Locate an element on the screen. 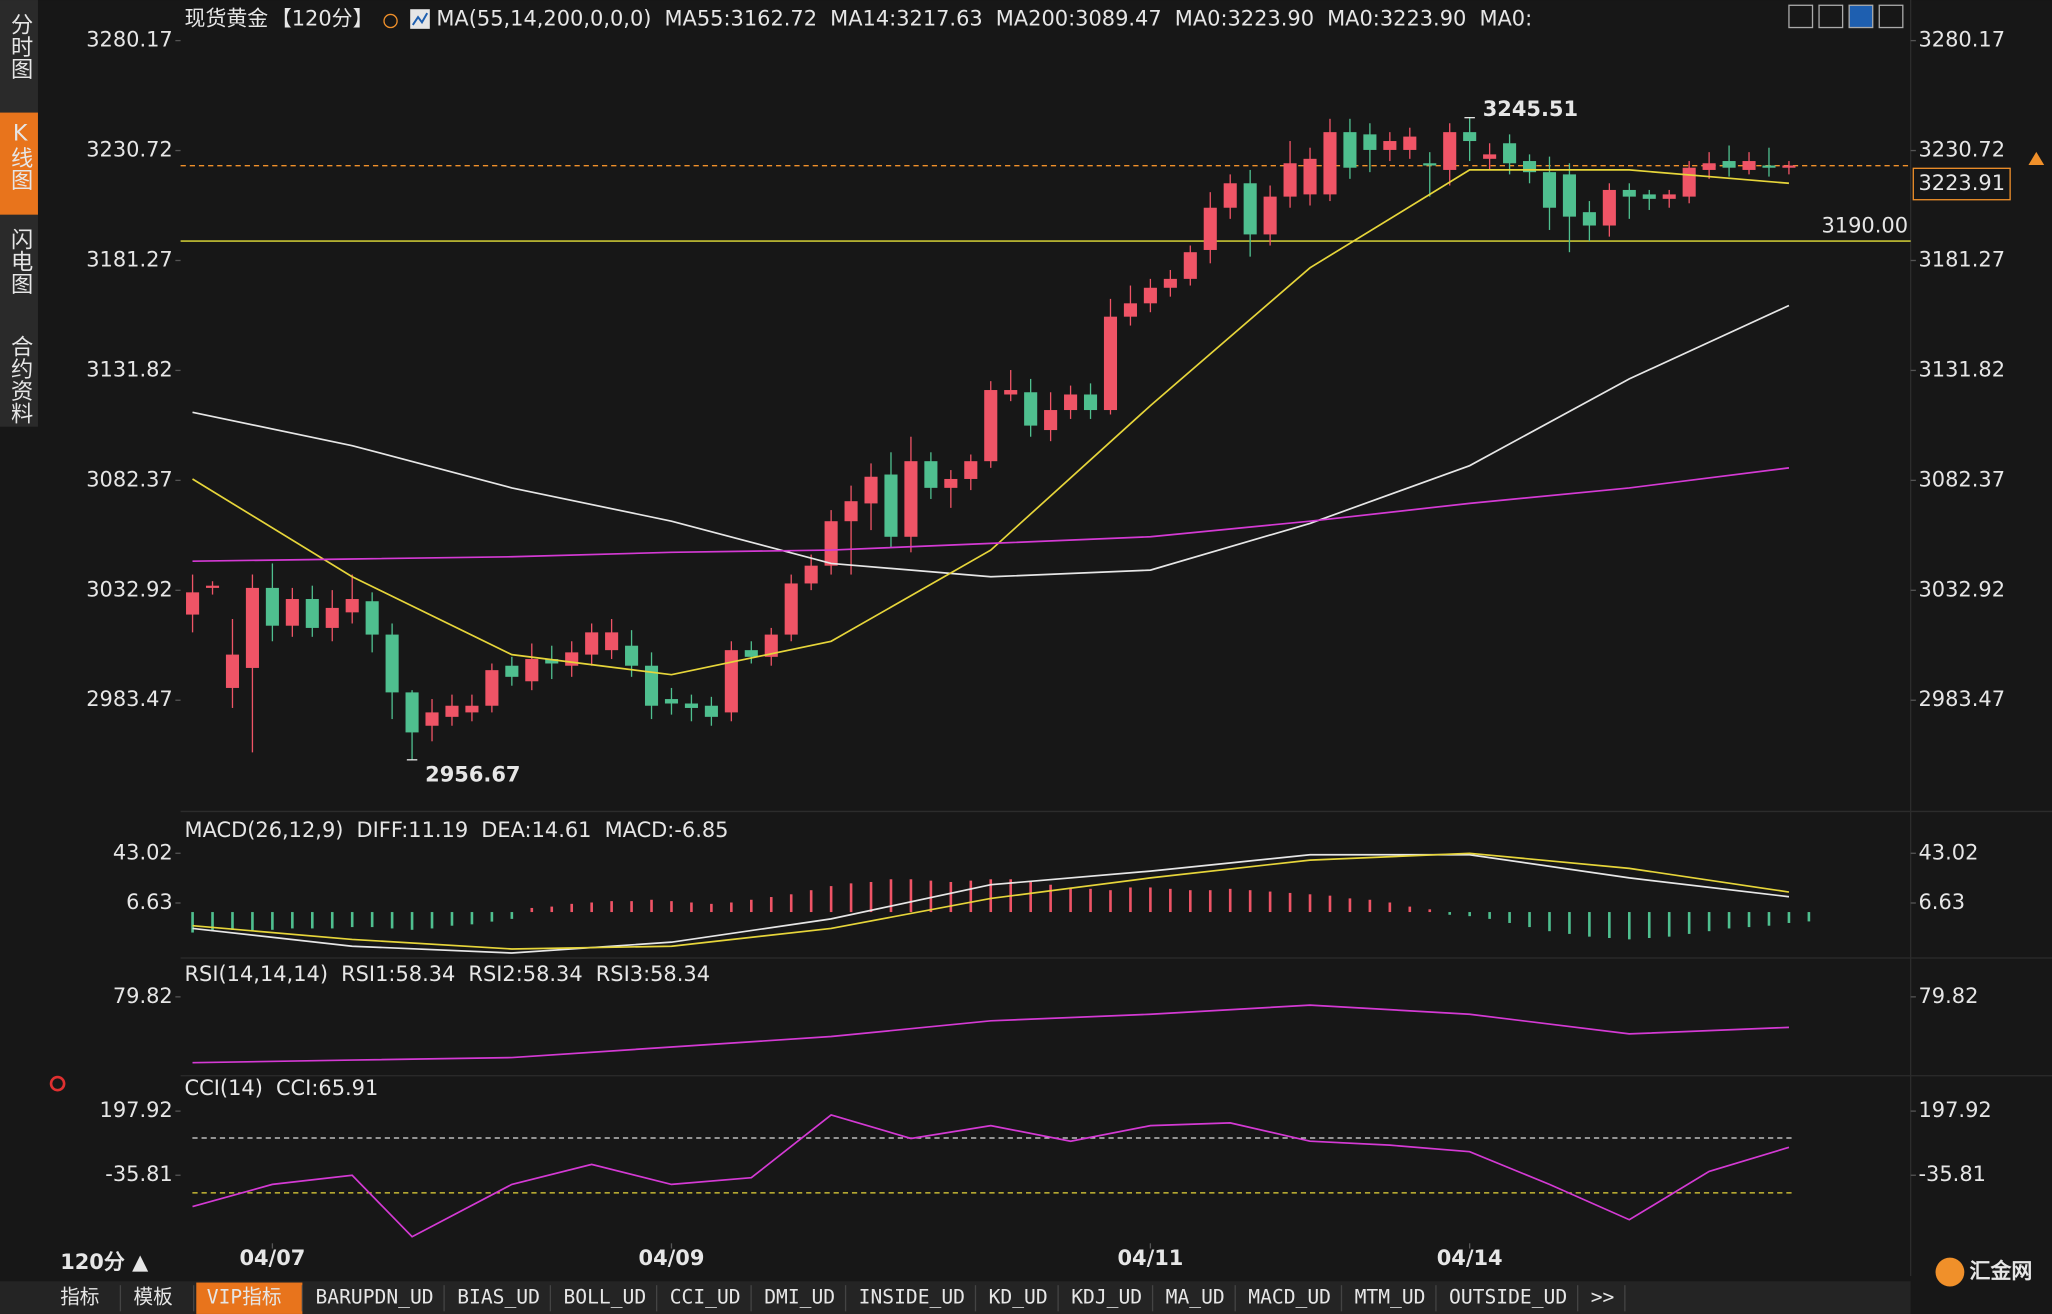  tab: 模板 is located at coordinates (159, 1298).